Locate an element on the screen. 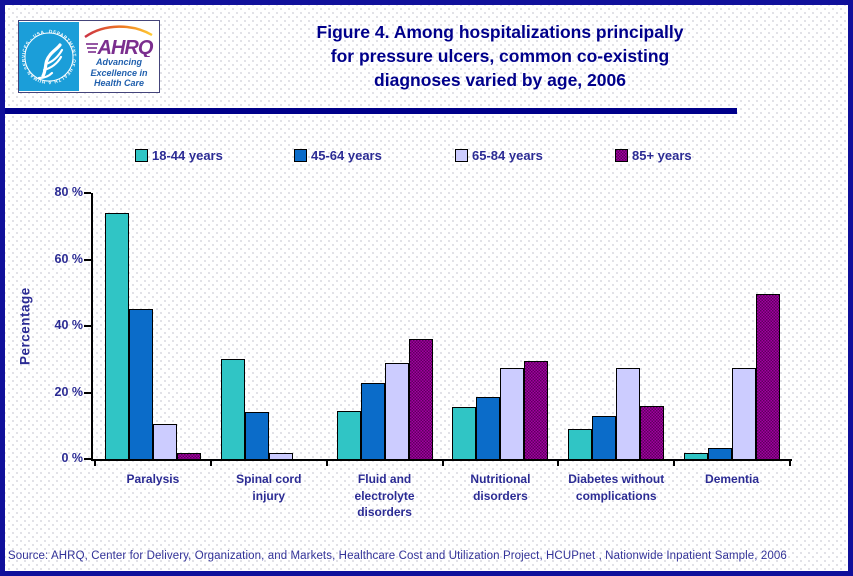  bar-65-84-years-dementia is located at coordinates (744, 413).